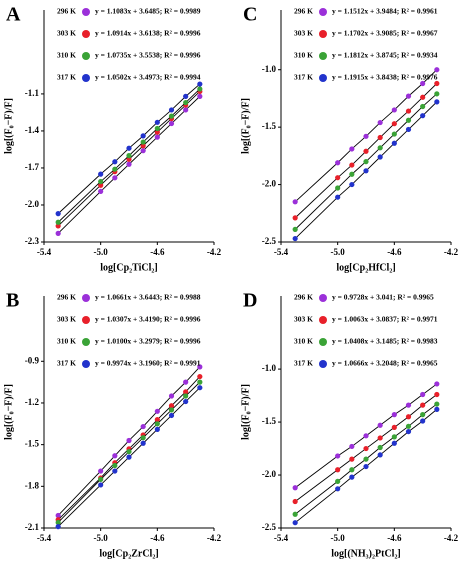  I want to click on legend-equation: y = 1.1512x + 3.9484; R² = 0.9961, so click(385, 11).